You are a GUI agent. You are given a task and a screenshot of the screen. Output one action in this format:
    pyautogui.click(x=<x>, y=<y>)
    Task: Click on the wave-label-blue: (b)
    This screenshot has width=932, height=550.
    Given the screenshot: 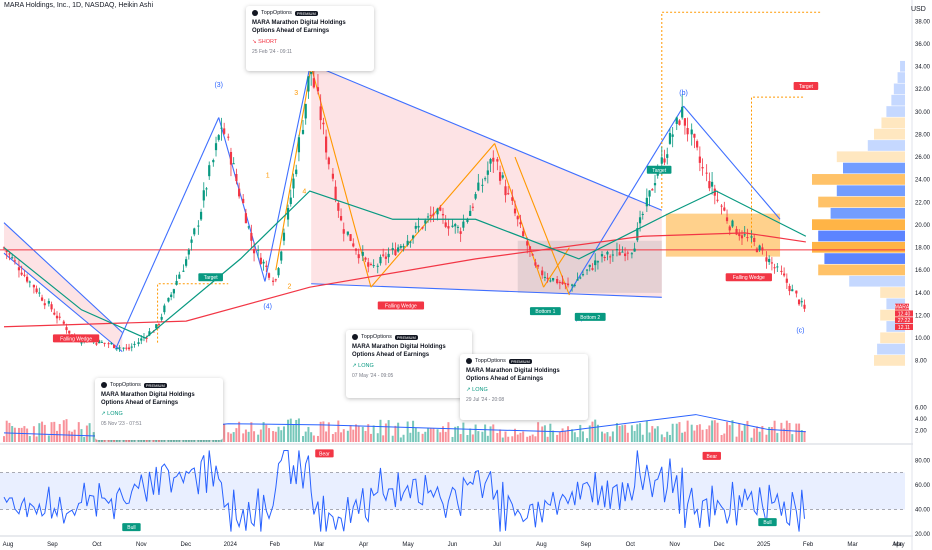 What is the action you would take?
    pyautogui.click(x=683, y=93)
    